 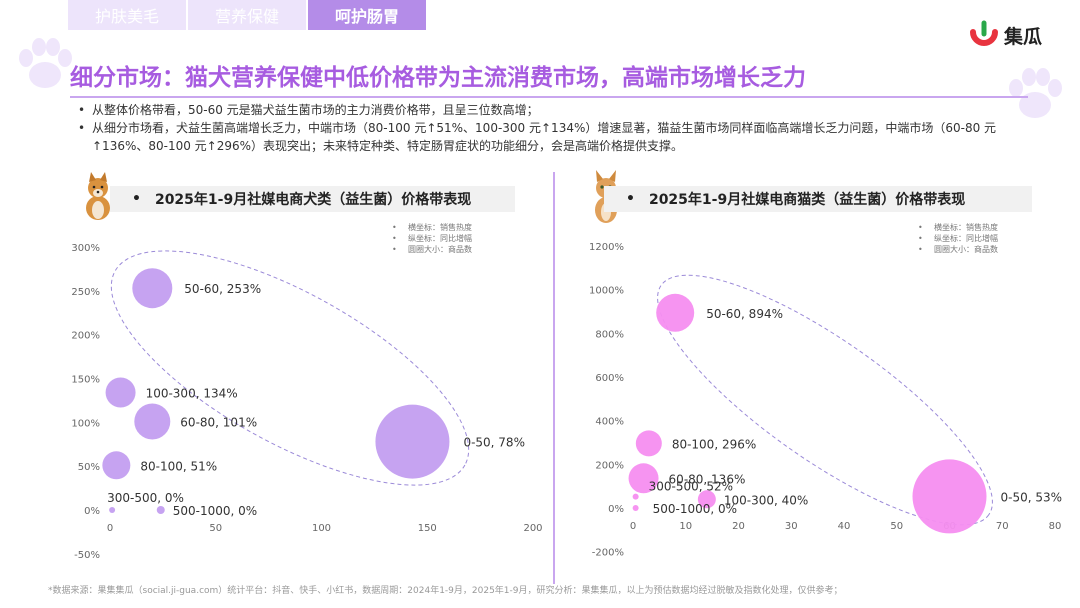 I want to click on dog-bubble-label: 300-500, 0%, so click(x=145, y=498).